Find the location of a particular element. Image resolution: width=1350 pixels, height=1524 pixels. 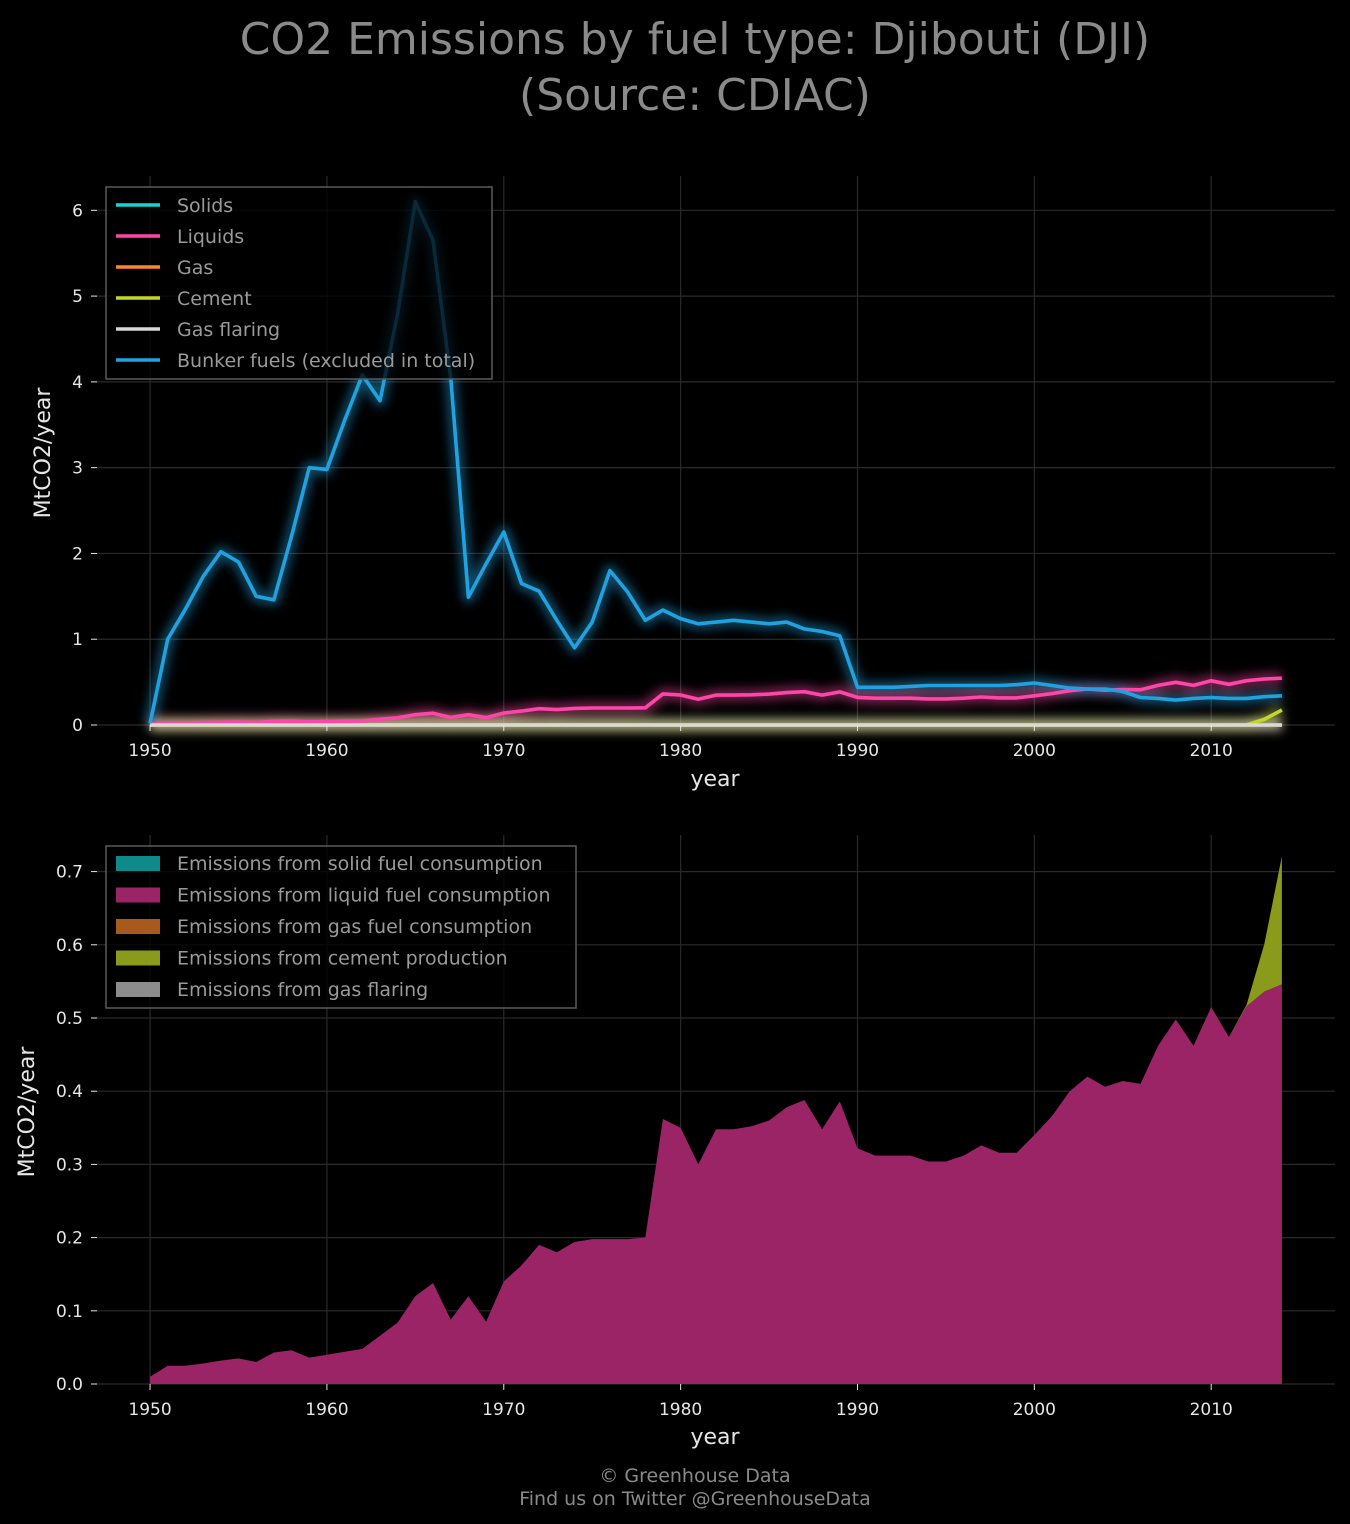

footer-twitter: Find us on Twitter @GreenhouseData is located at coordinates (695, 1499).